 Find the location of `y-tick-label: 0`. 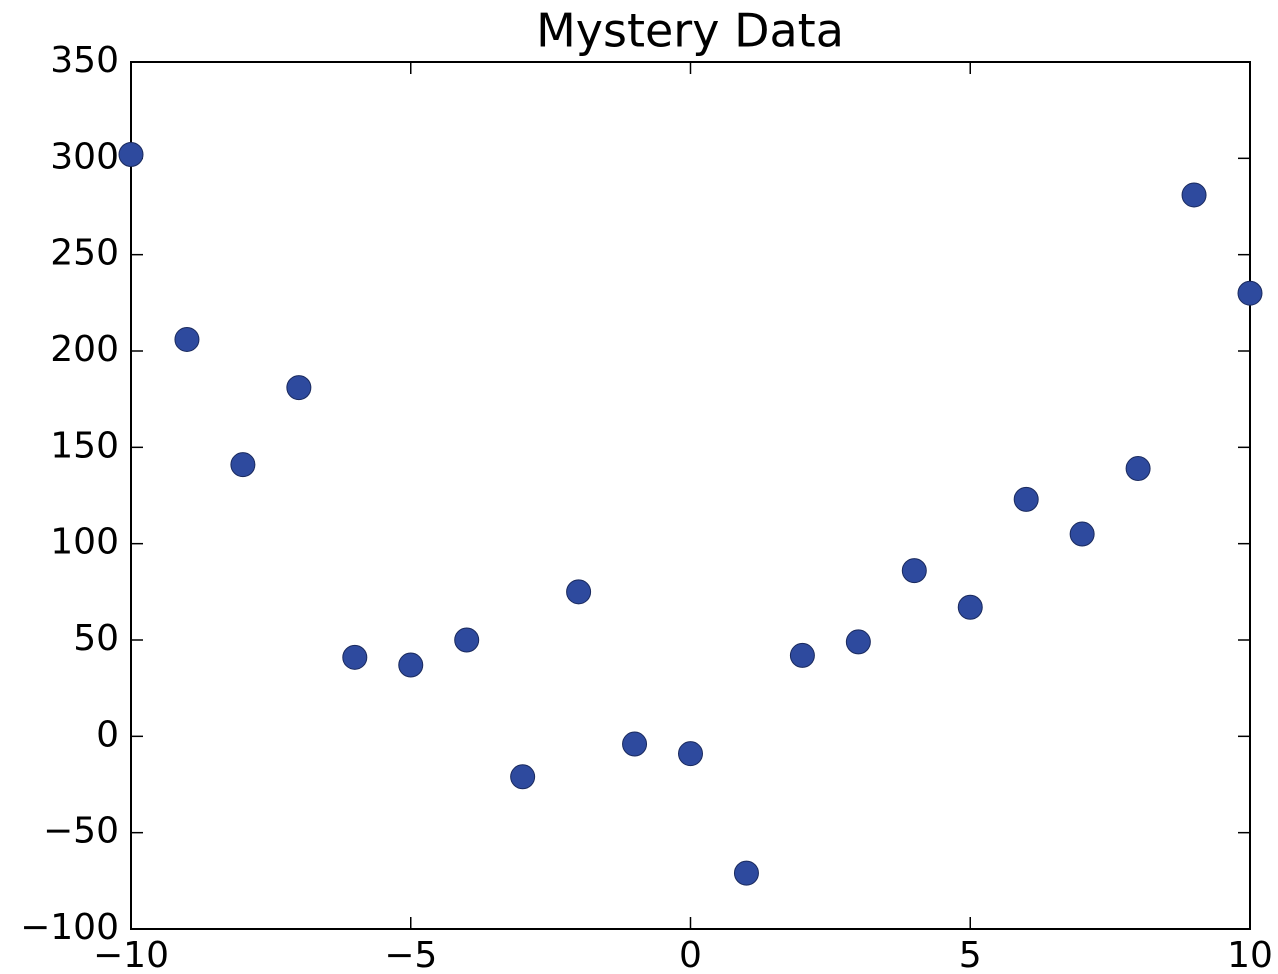

y-tick-label: 0 is located at coordinates (107, 734).